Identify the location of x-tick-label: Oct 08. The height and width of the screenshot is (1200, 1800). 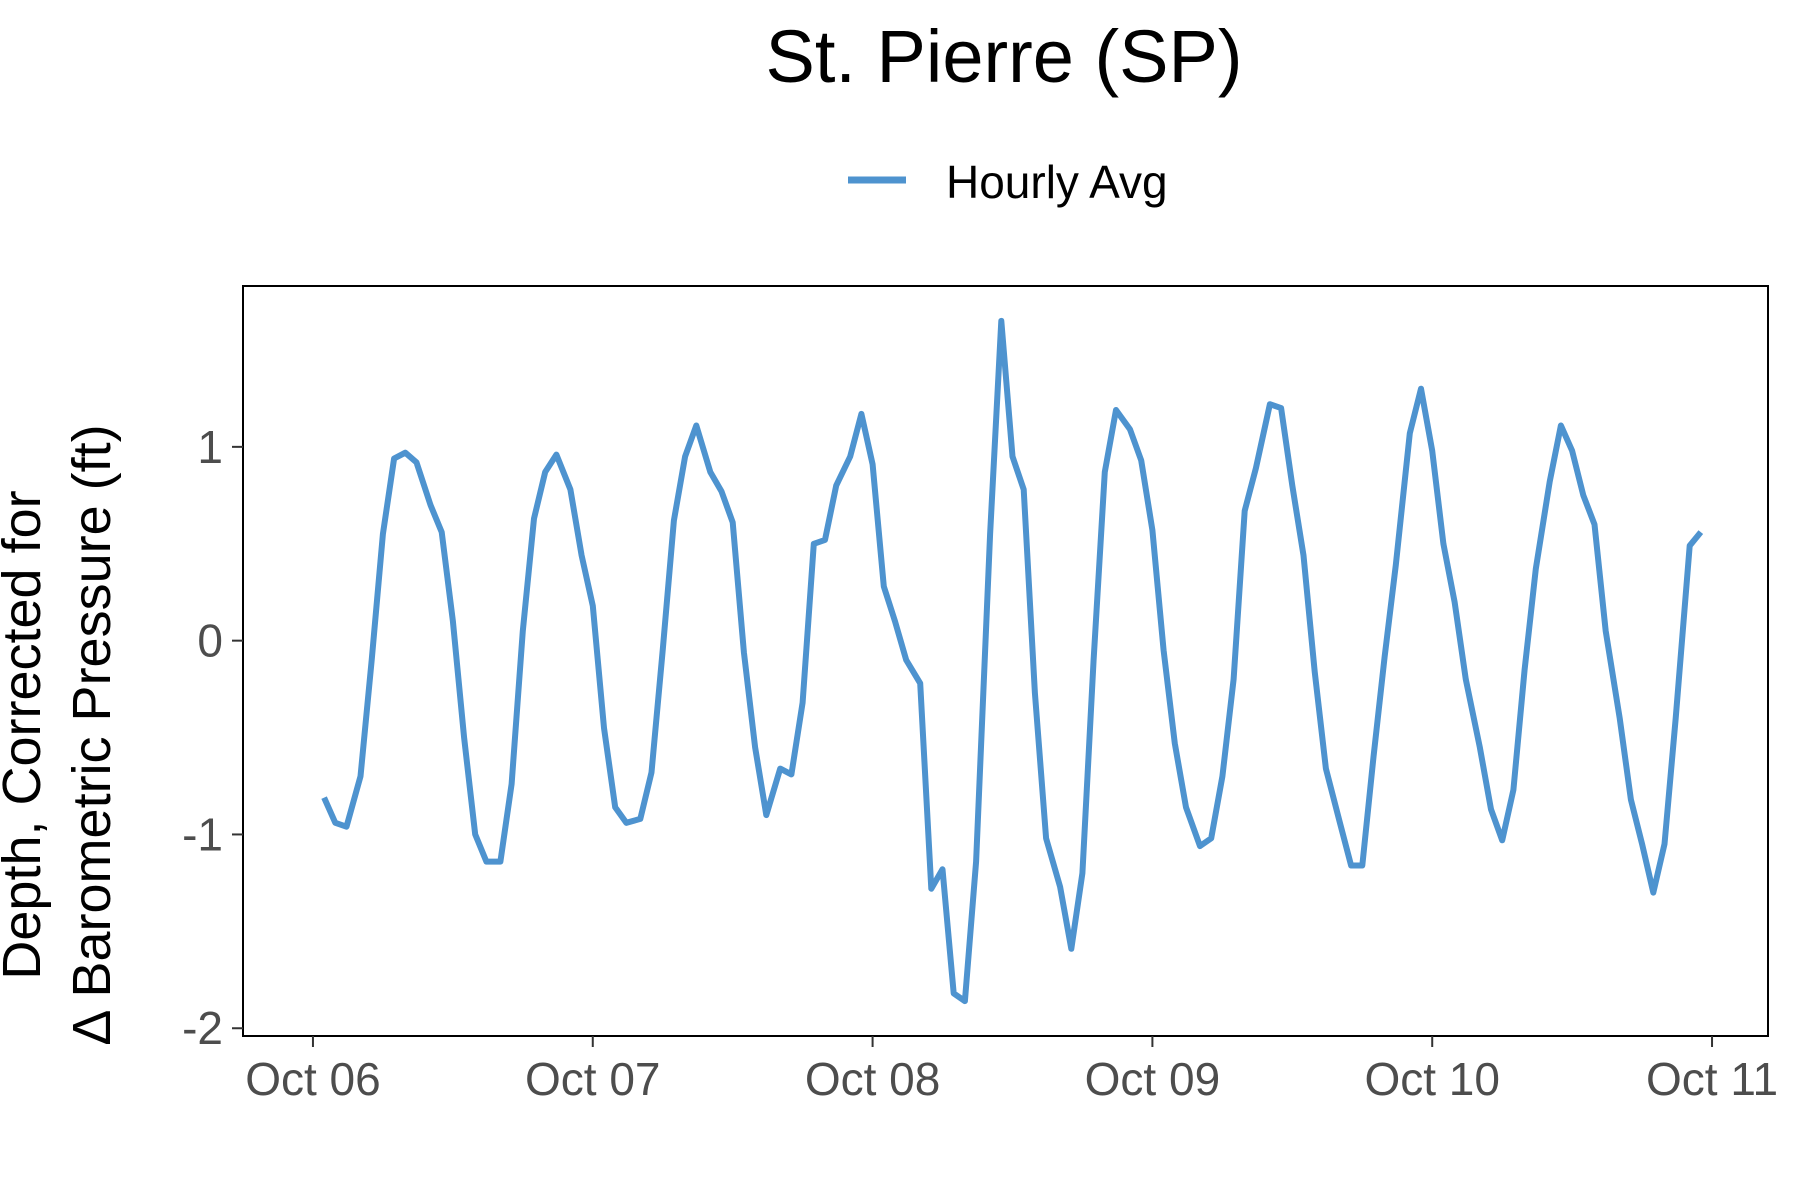
(873, 1079).